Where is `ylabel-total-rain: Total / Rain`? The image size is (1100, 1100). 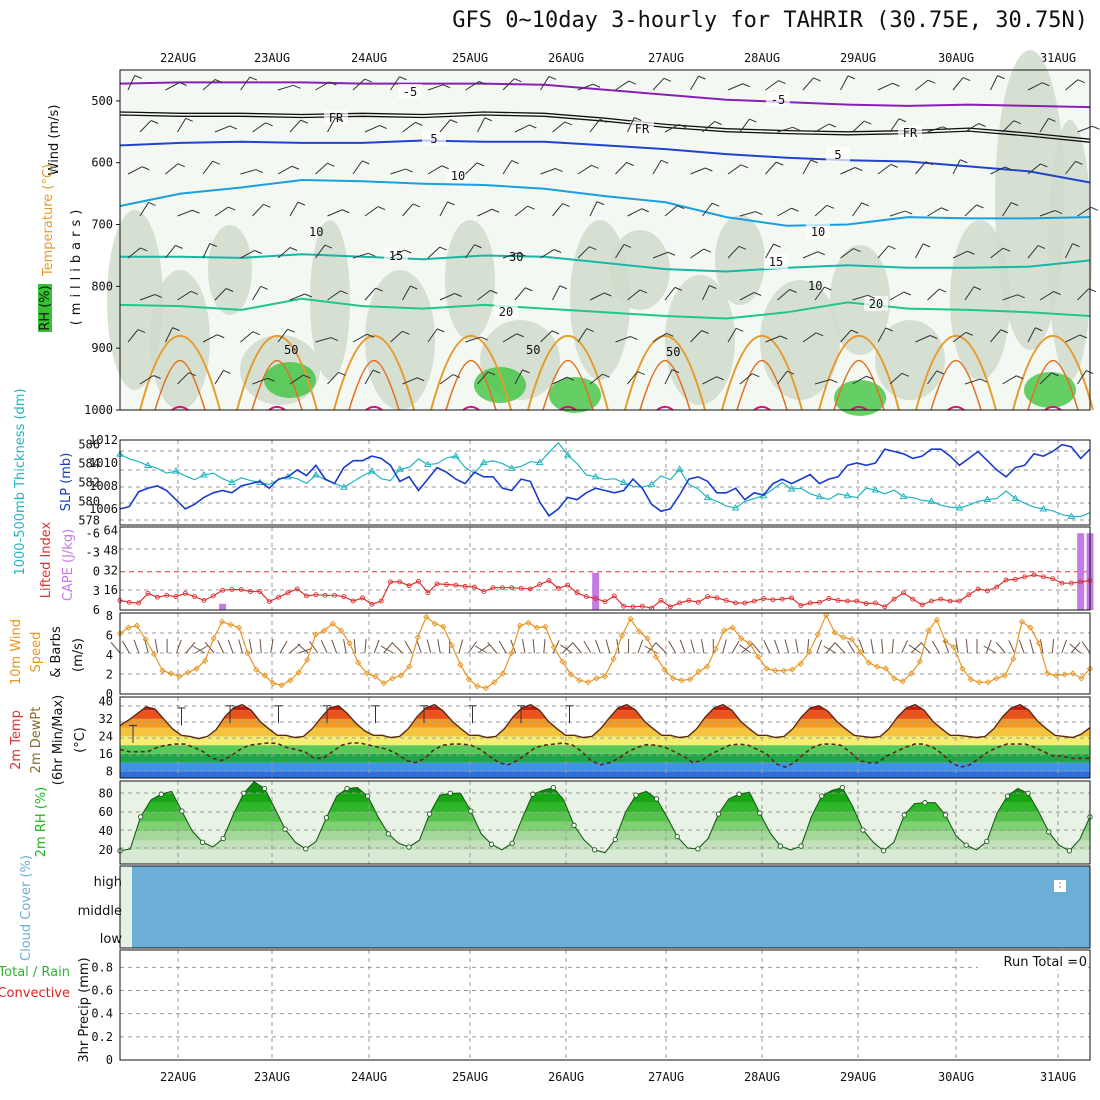 ylabel-total-rain: Total / Rain is located at coordinates (35, 972).